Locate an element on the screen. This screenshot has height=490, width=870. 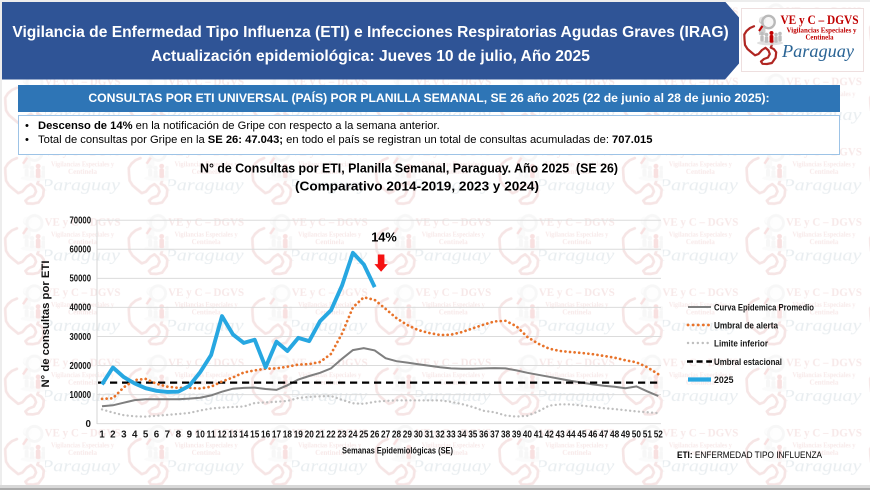
svg-text: 18 is located at coordinates (288, 435).